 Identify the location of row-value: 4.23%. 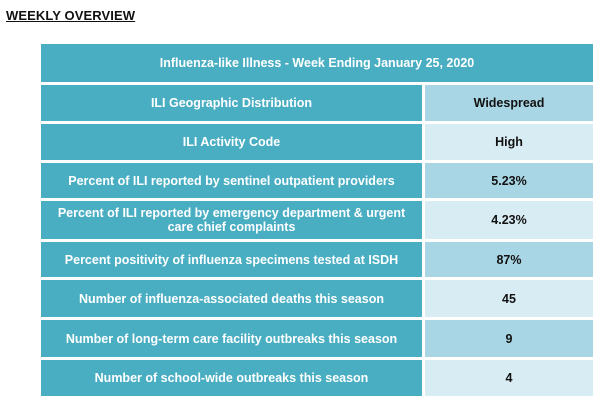
(509, 220).